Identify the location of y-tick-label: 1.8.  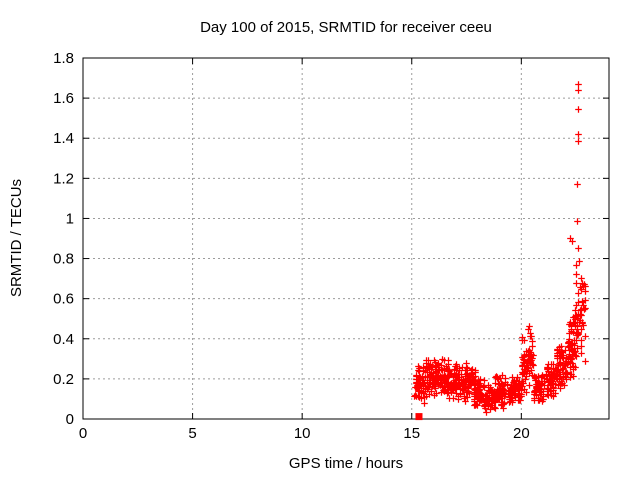
(63, 58).